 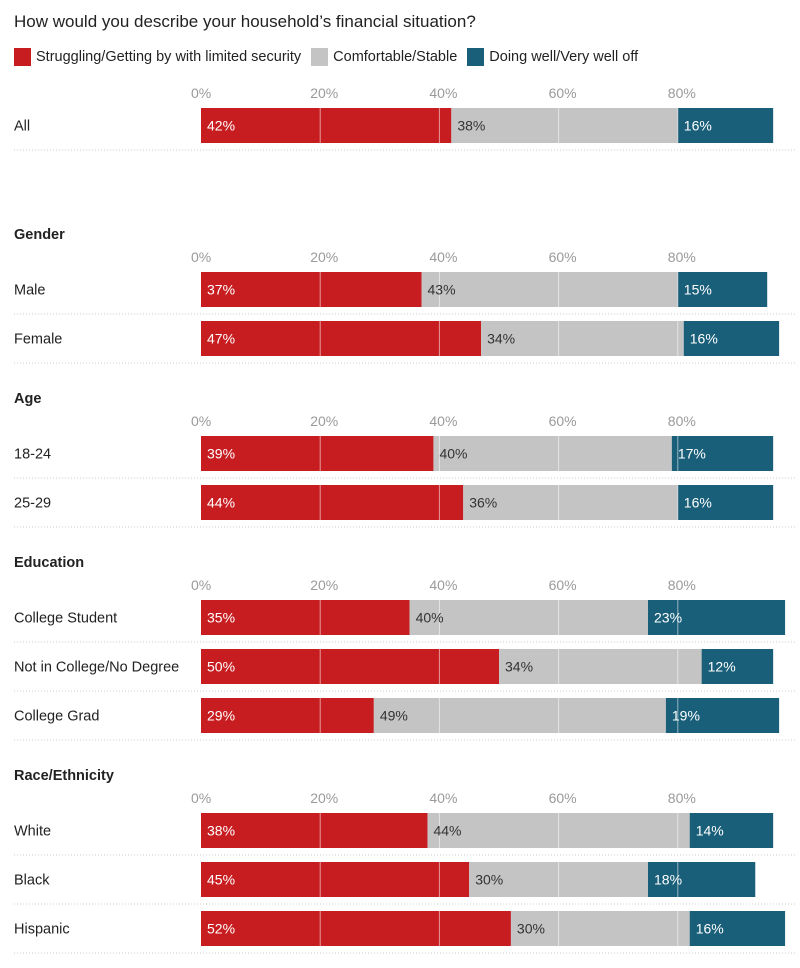 I want to click on data-label-not-in-college-no-degree-struggling: 50%, so click(x=221, y=667).